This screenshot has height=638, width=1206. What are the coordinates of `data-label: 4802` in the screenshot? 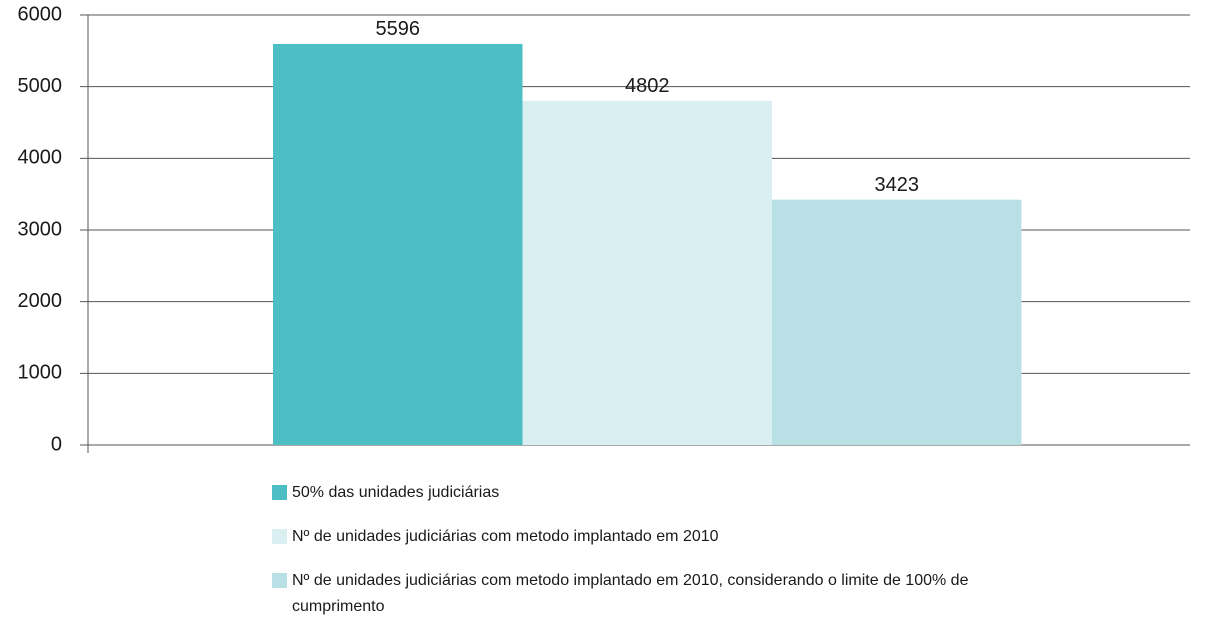 It's located at (647, 86).